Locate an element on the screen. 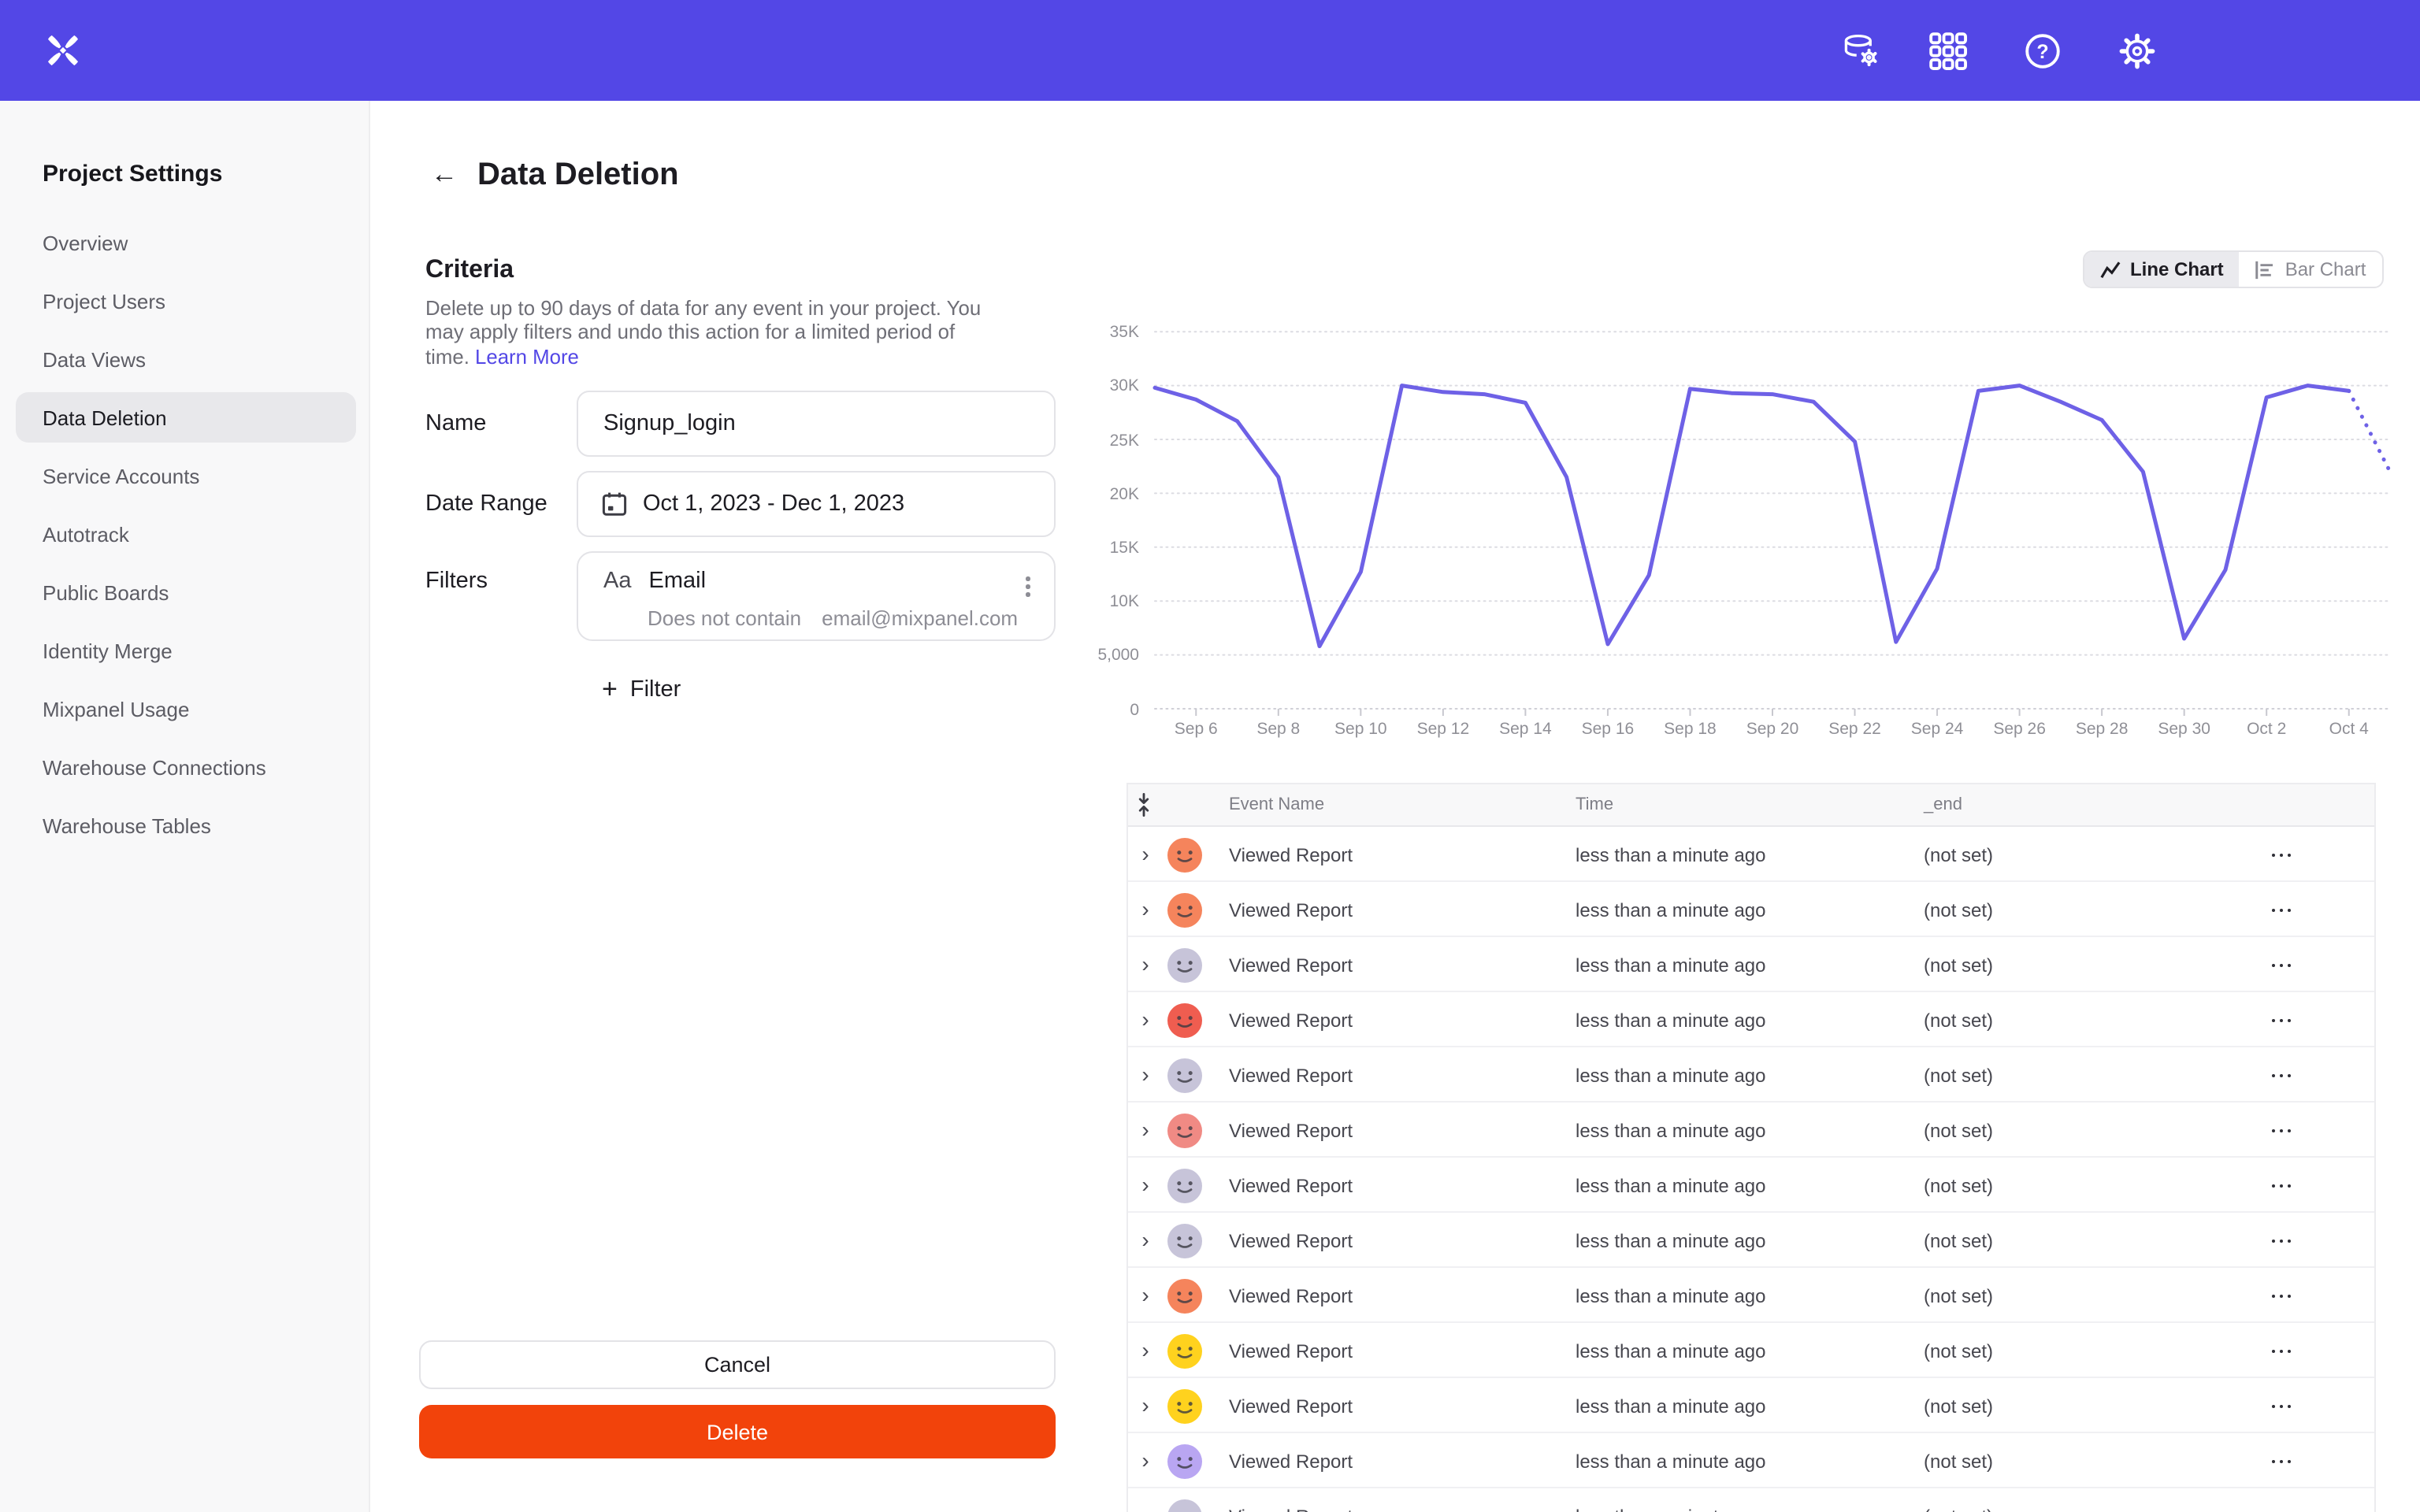 This screenshot has width=2420, height=1512. date-range-value: Oct 1, 2023 - Dec 1, 2023 is located at coordinates (774, 504).